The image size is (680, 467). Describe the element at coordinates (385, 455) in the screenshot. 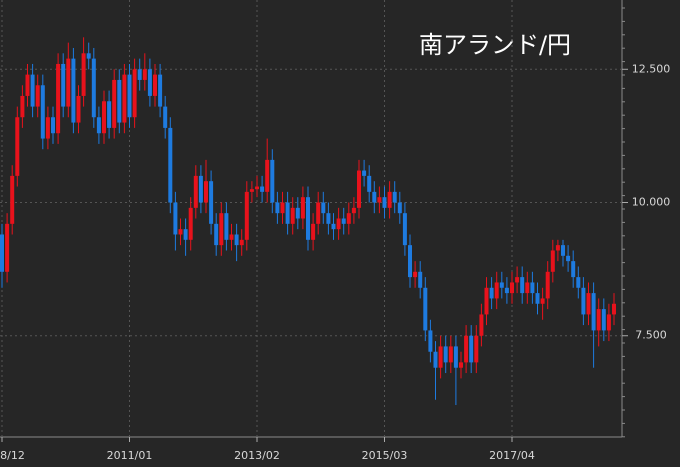

I see `x-tick-label: 2015/03` at that location.